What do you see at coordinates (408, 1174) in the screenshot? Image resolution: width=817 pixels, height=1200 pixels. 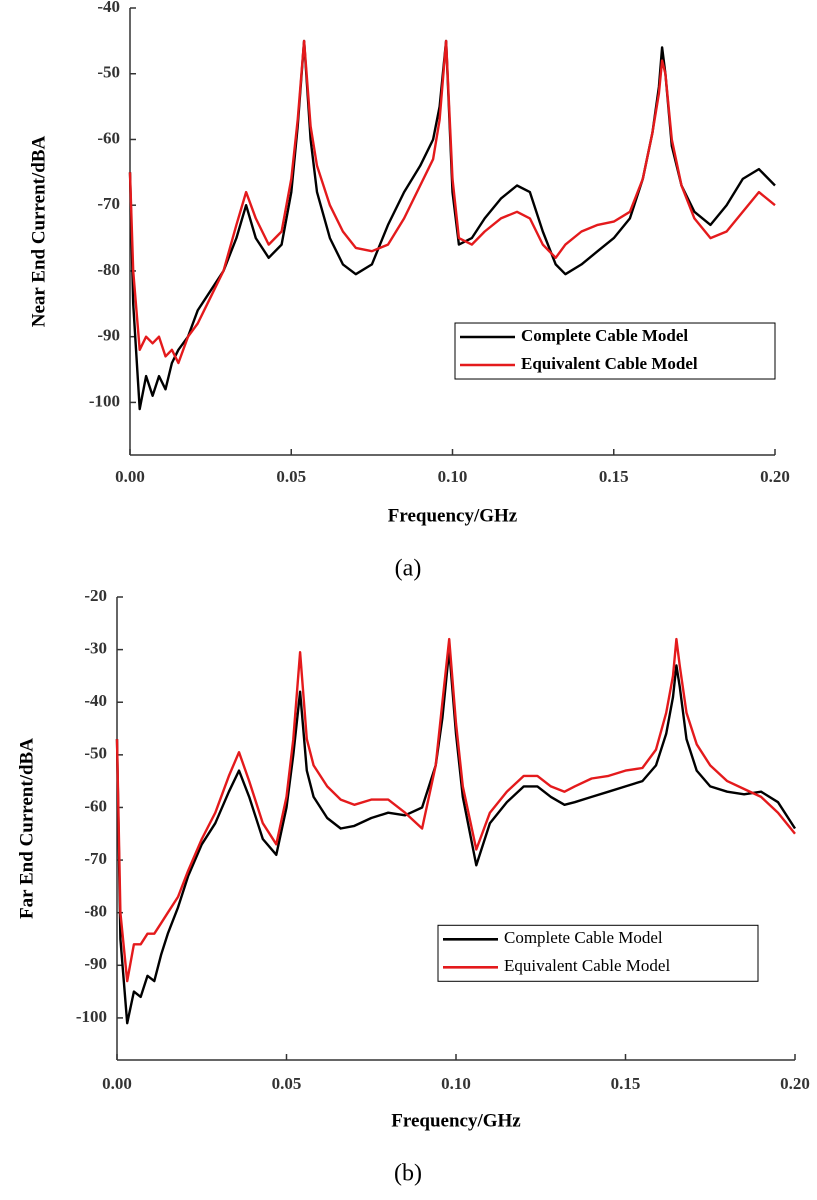 I see `subfigure-label: (b)` at bounding box center [408, 1174].